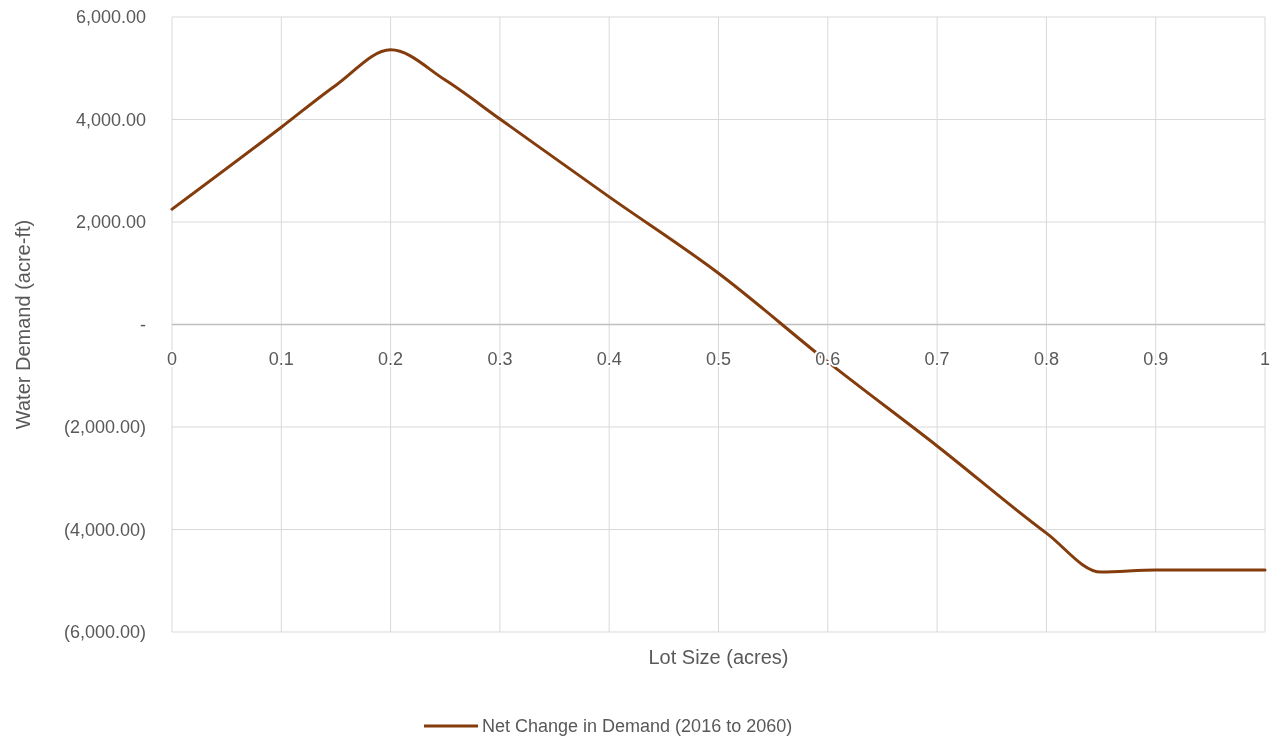 The width and height of the screenshot is (1276, 738). Describe the element at coordinates (718, 657) in the screenshot. I see `x-axis-title: Lot Size (acres)` at that location.